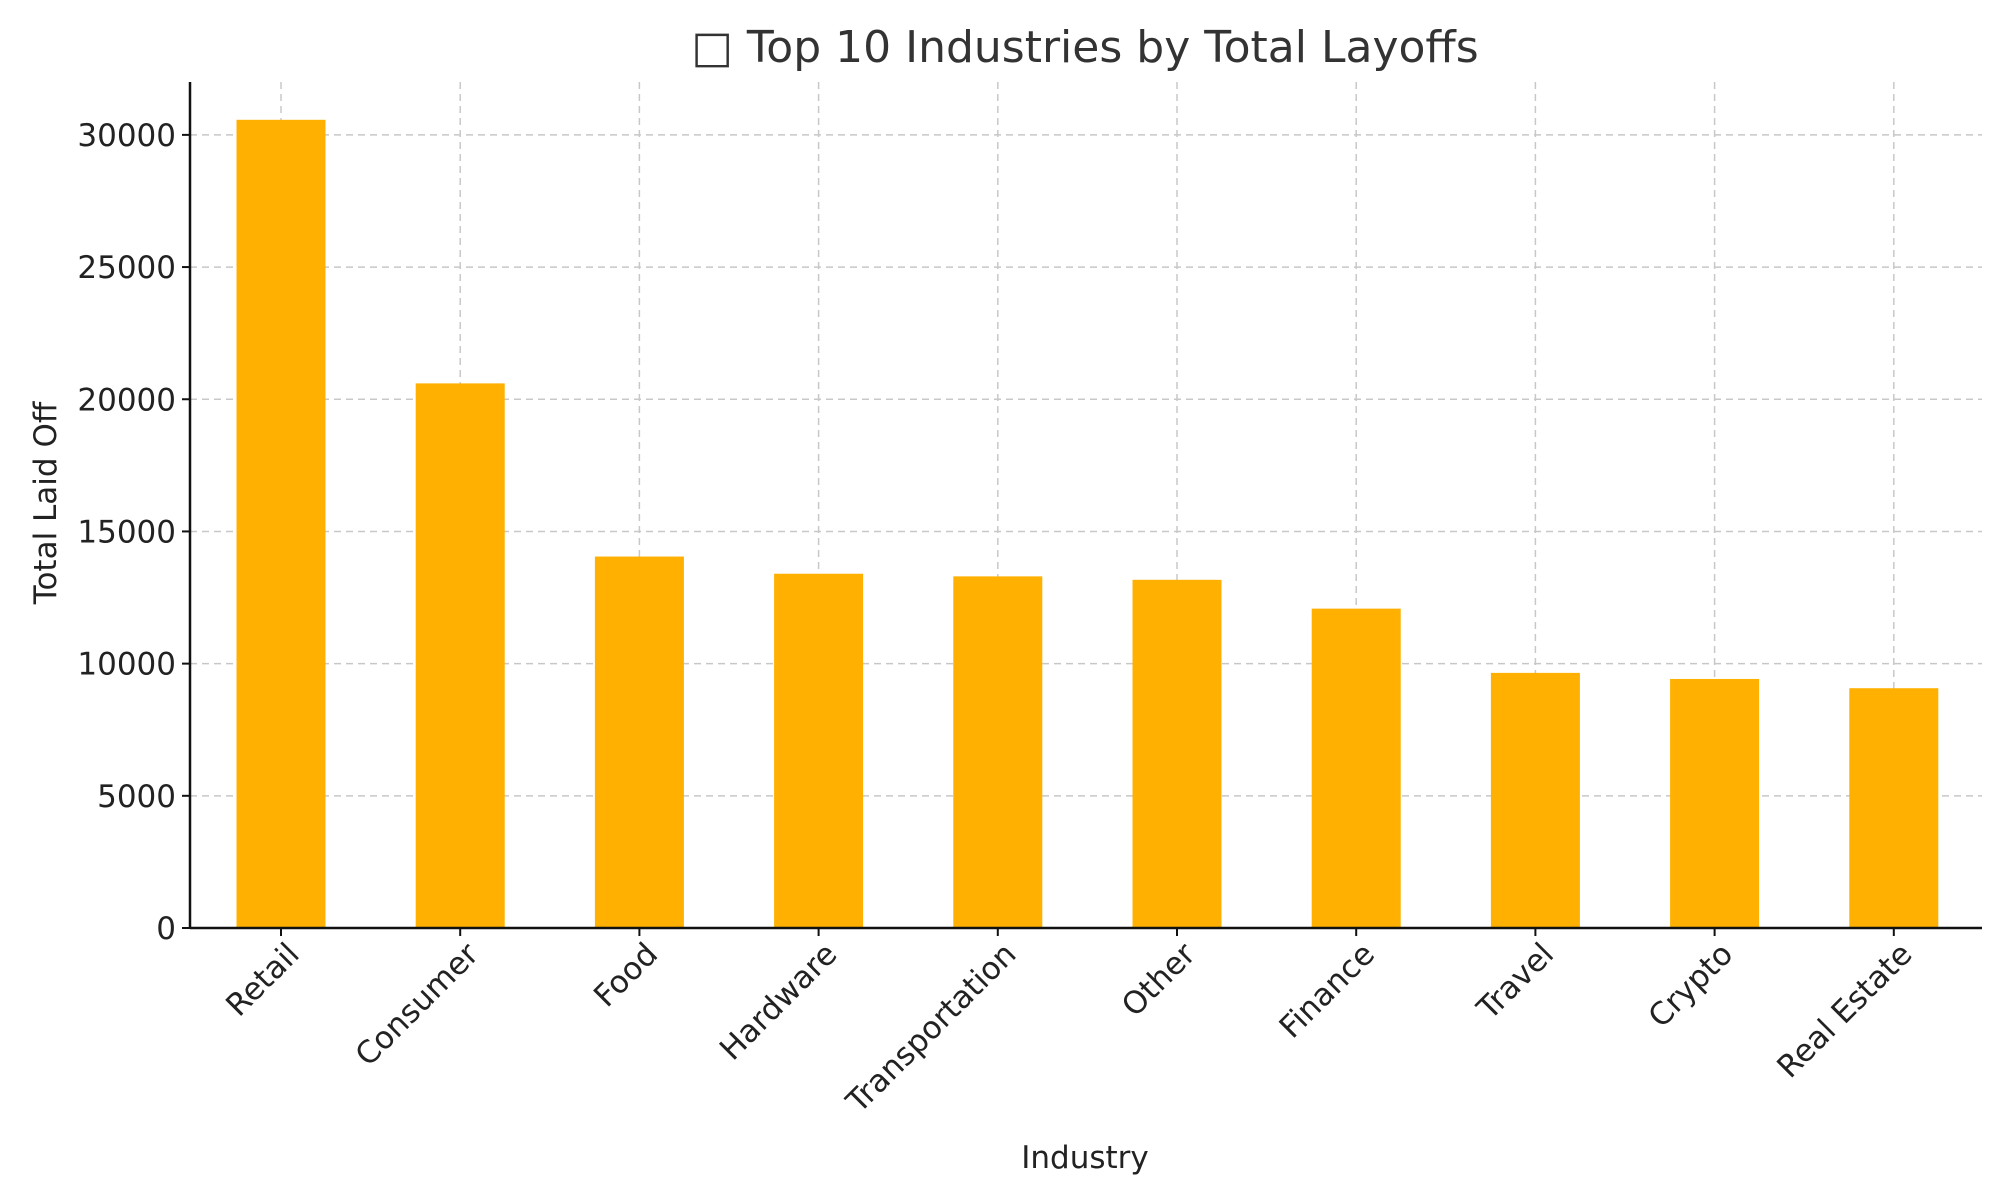 The image size is (2000, 1200). I want to click on y-tick-label: 0, so click(166, 929).